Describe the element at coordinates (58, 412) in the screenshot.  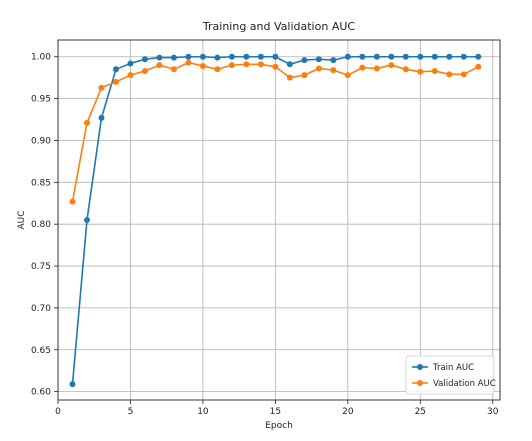
I see `x-tick-label: 0` at that location.